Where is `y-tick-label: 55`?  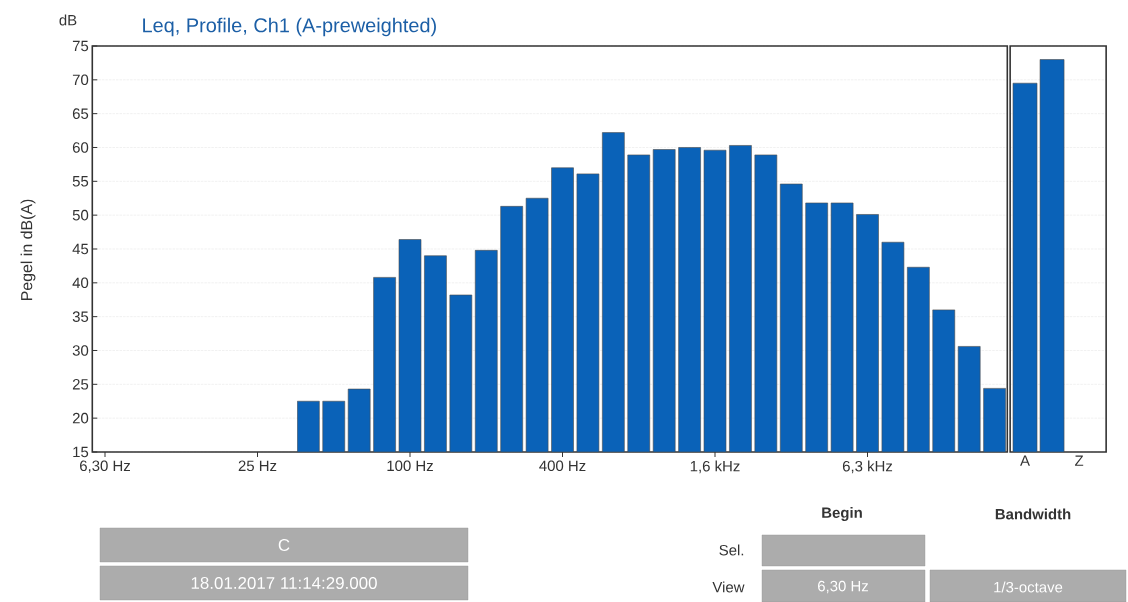
y-tick-label: 55 is located at coordinates (80, 181).